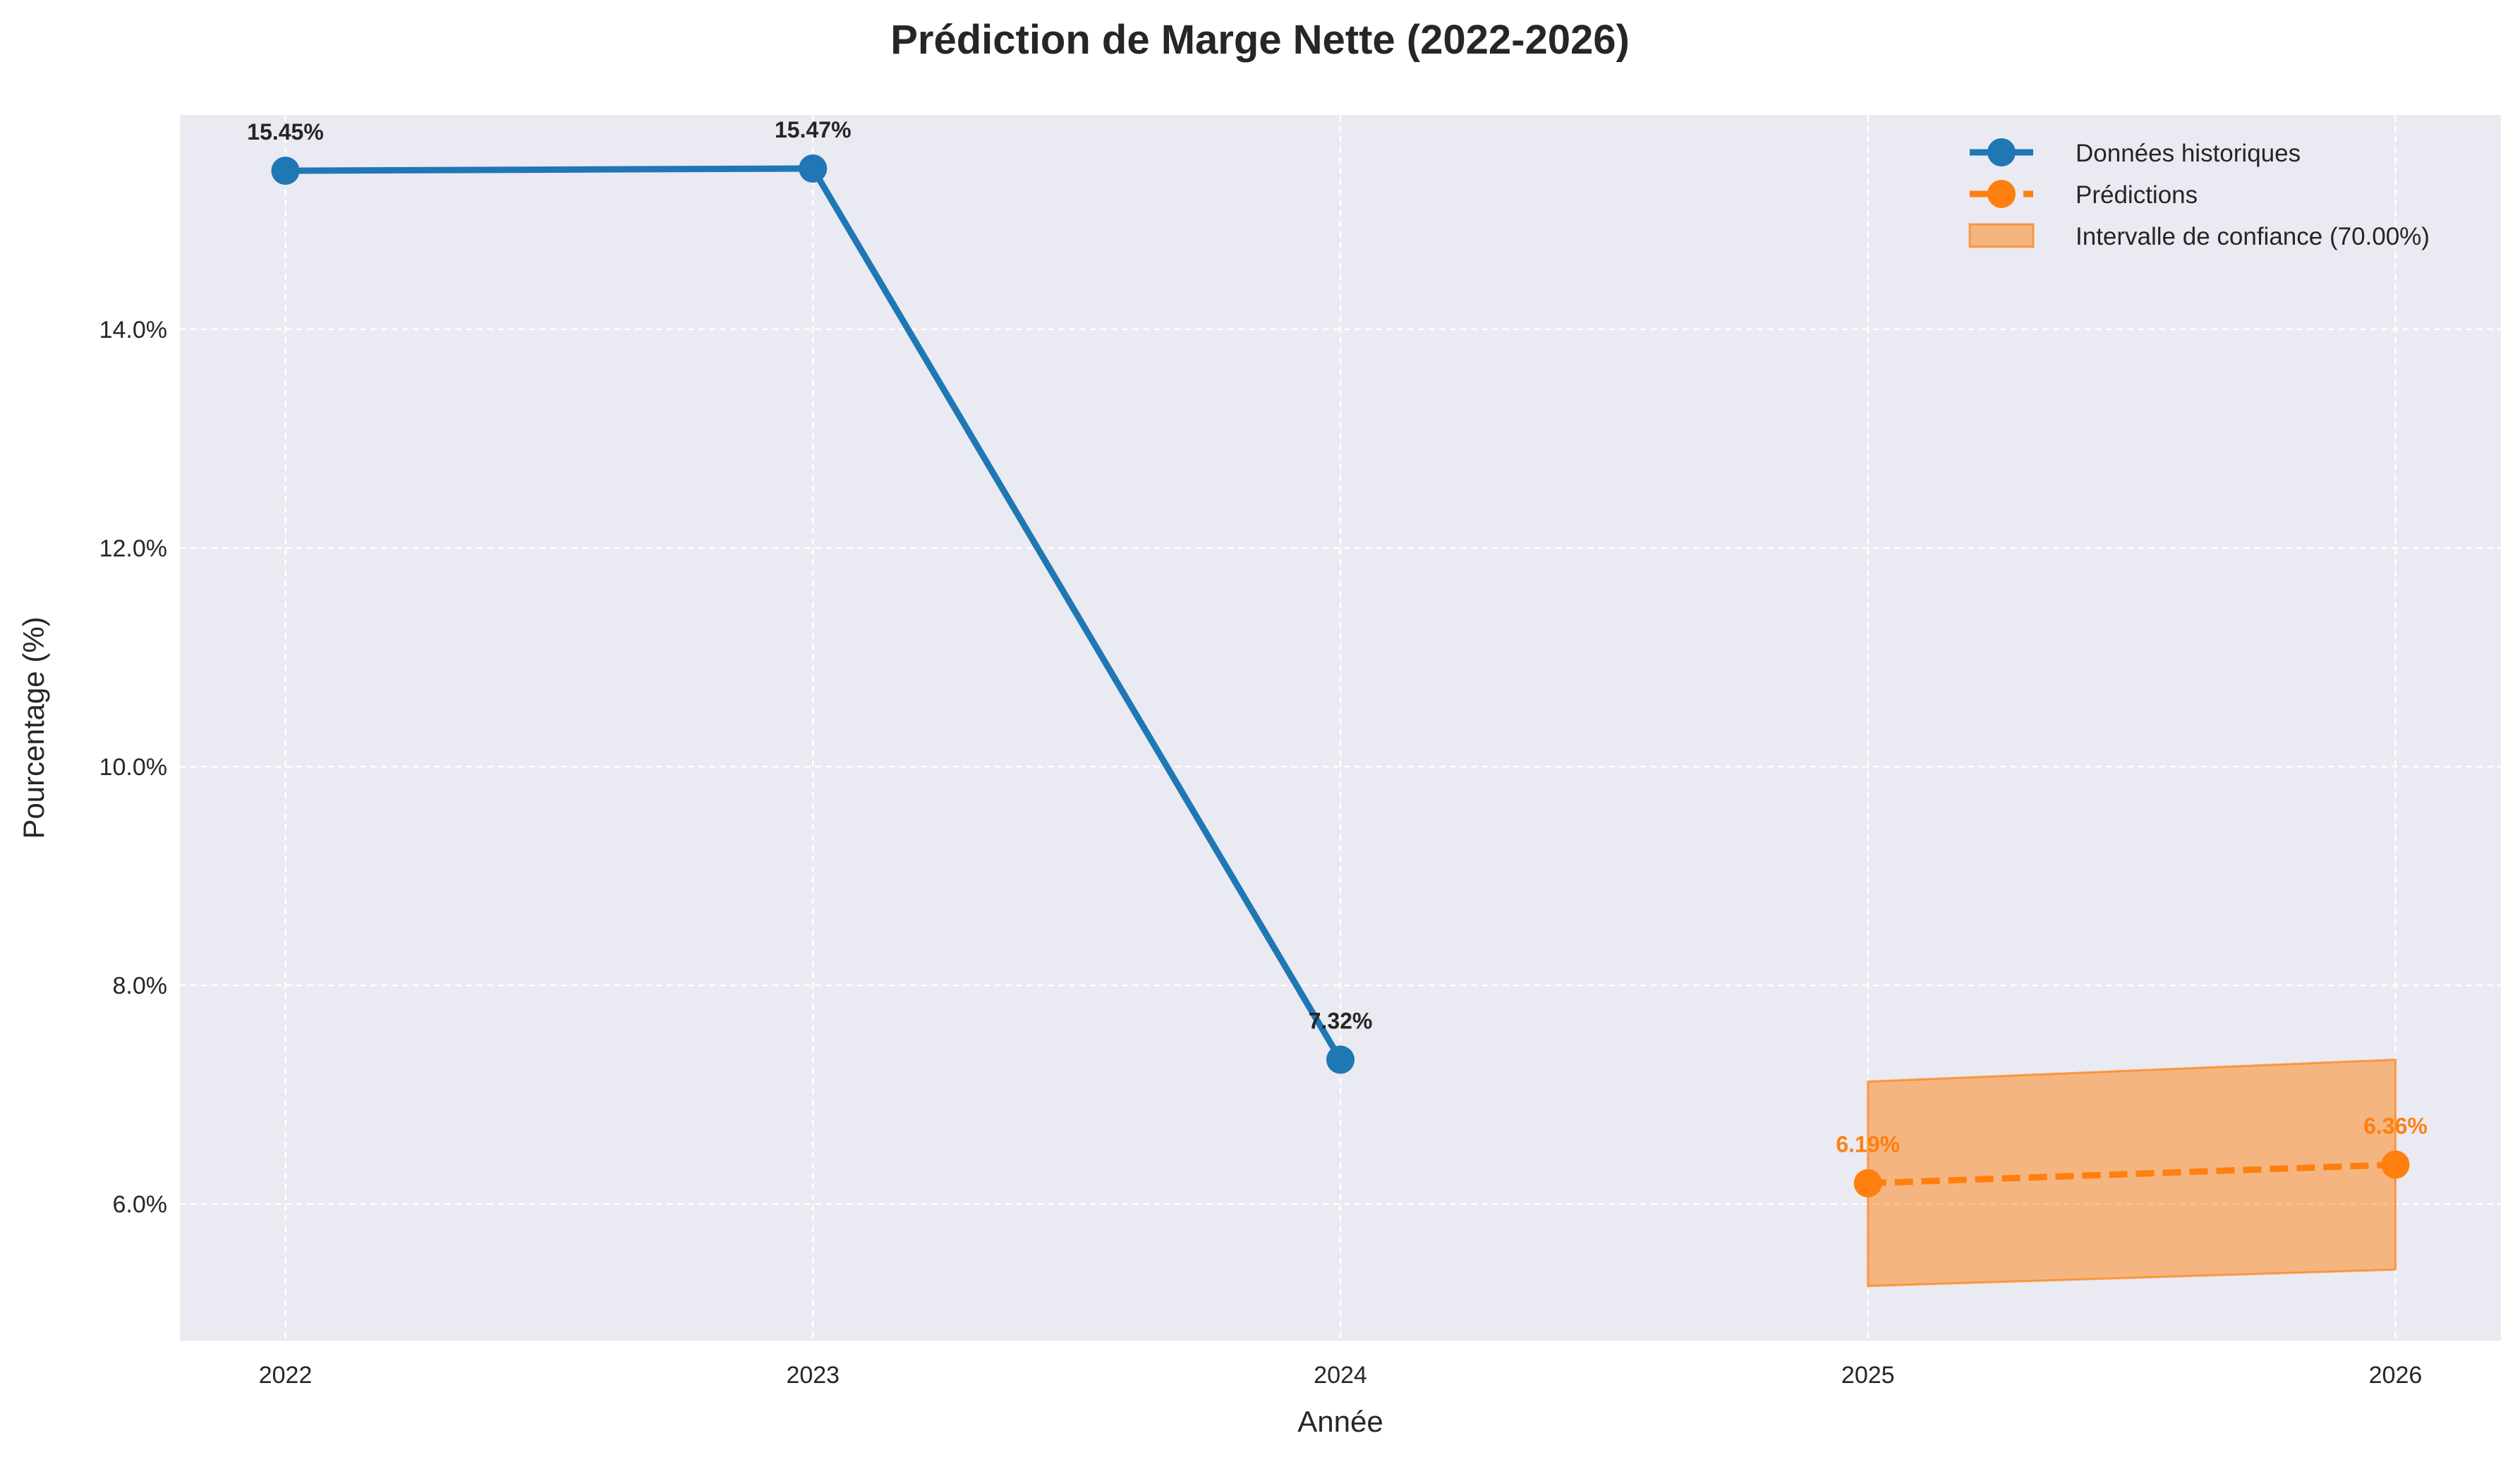 The image size is (2520, 1462). What do you see at coordinates (133, 548) in the screenshot?
I see `y-tick-label: 12.0%` at bounding box center [133, 548].